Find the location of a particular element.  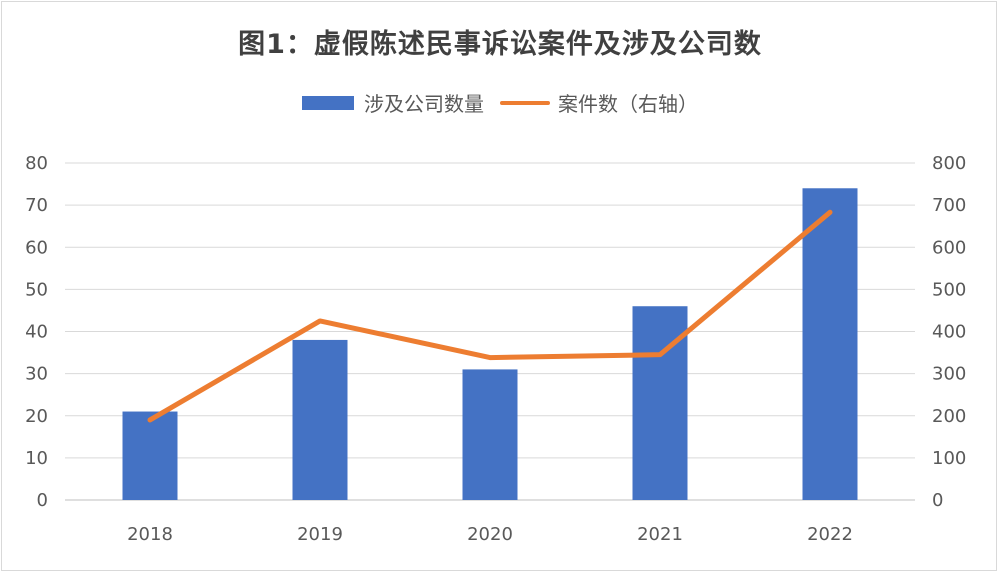

legend-item-bar: 涉及公司数量 is located at coordinates (393, 102).